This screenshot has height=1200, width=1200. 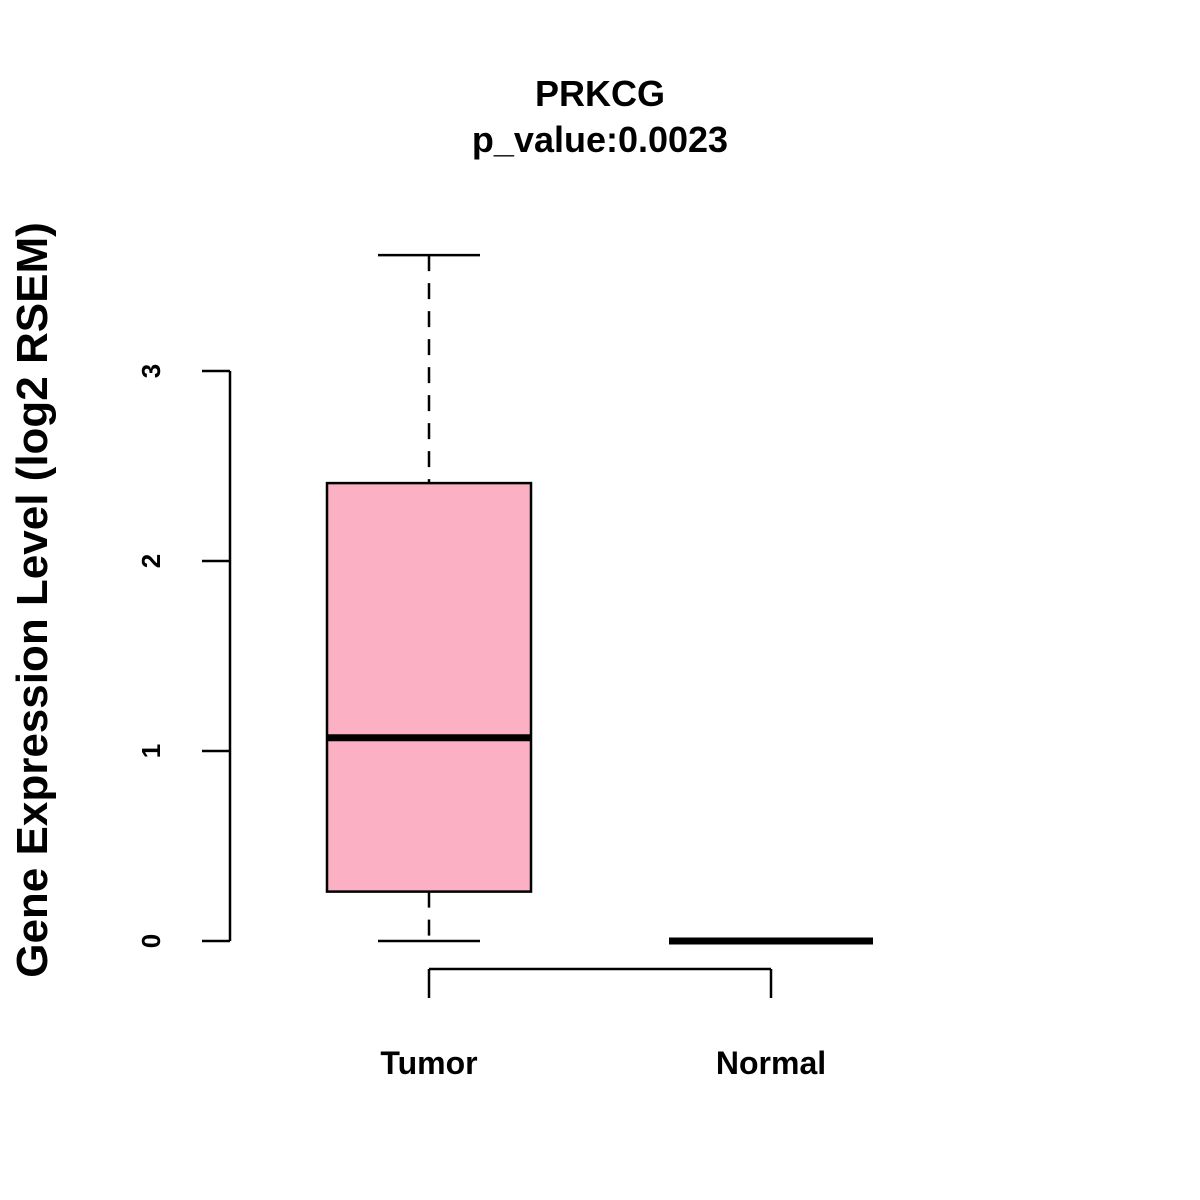 I want to click on box-tumor, so click(x=429, y=598).